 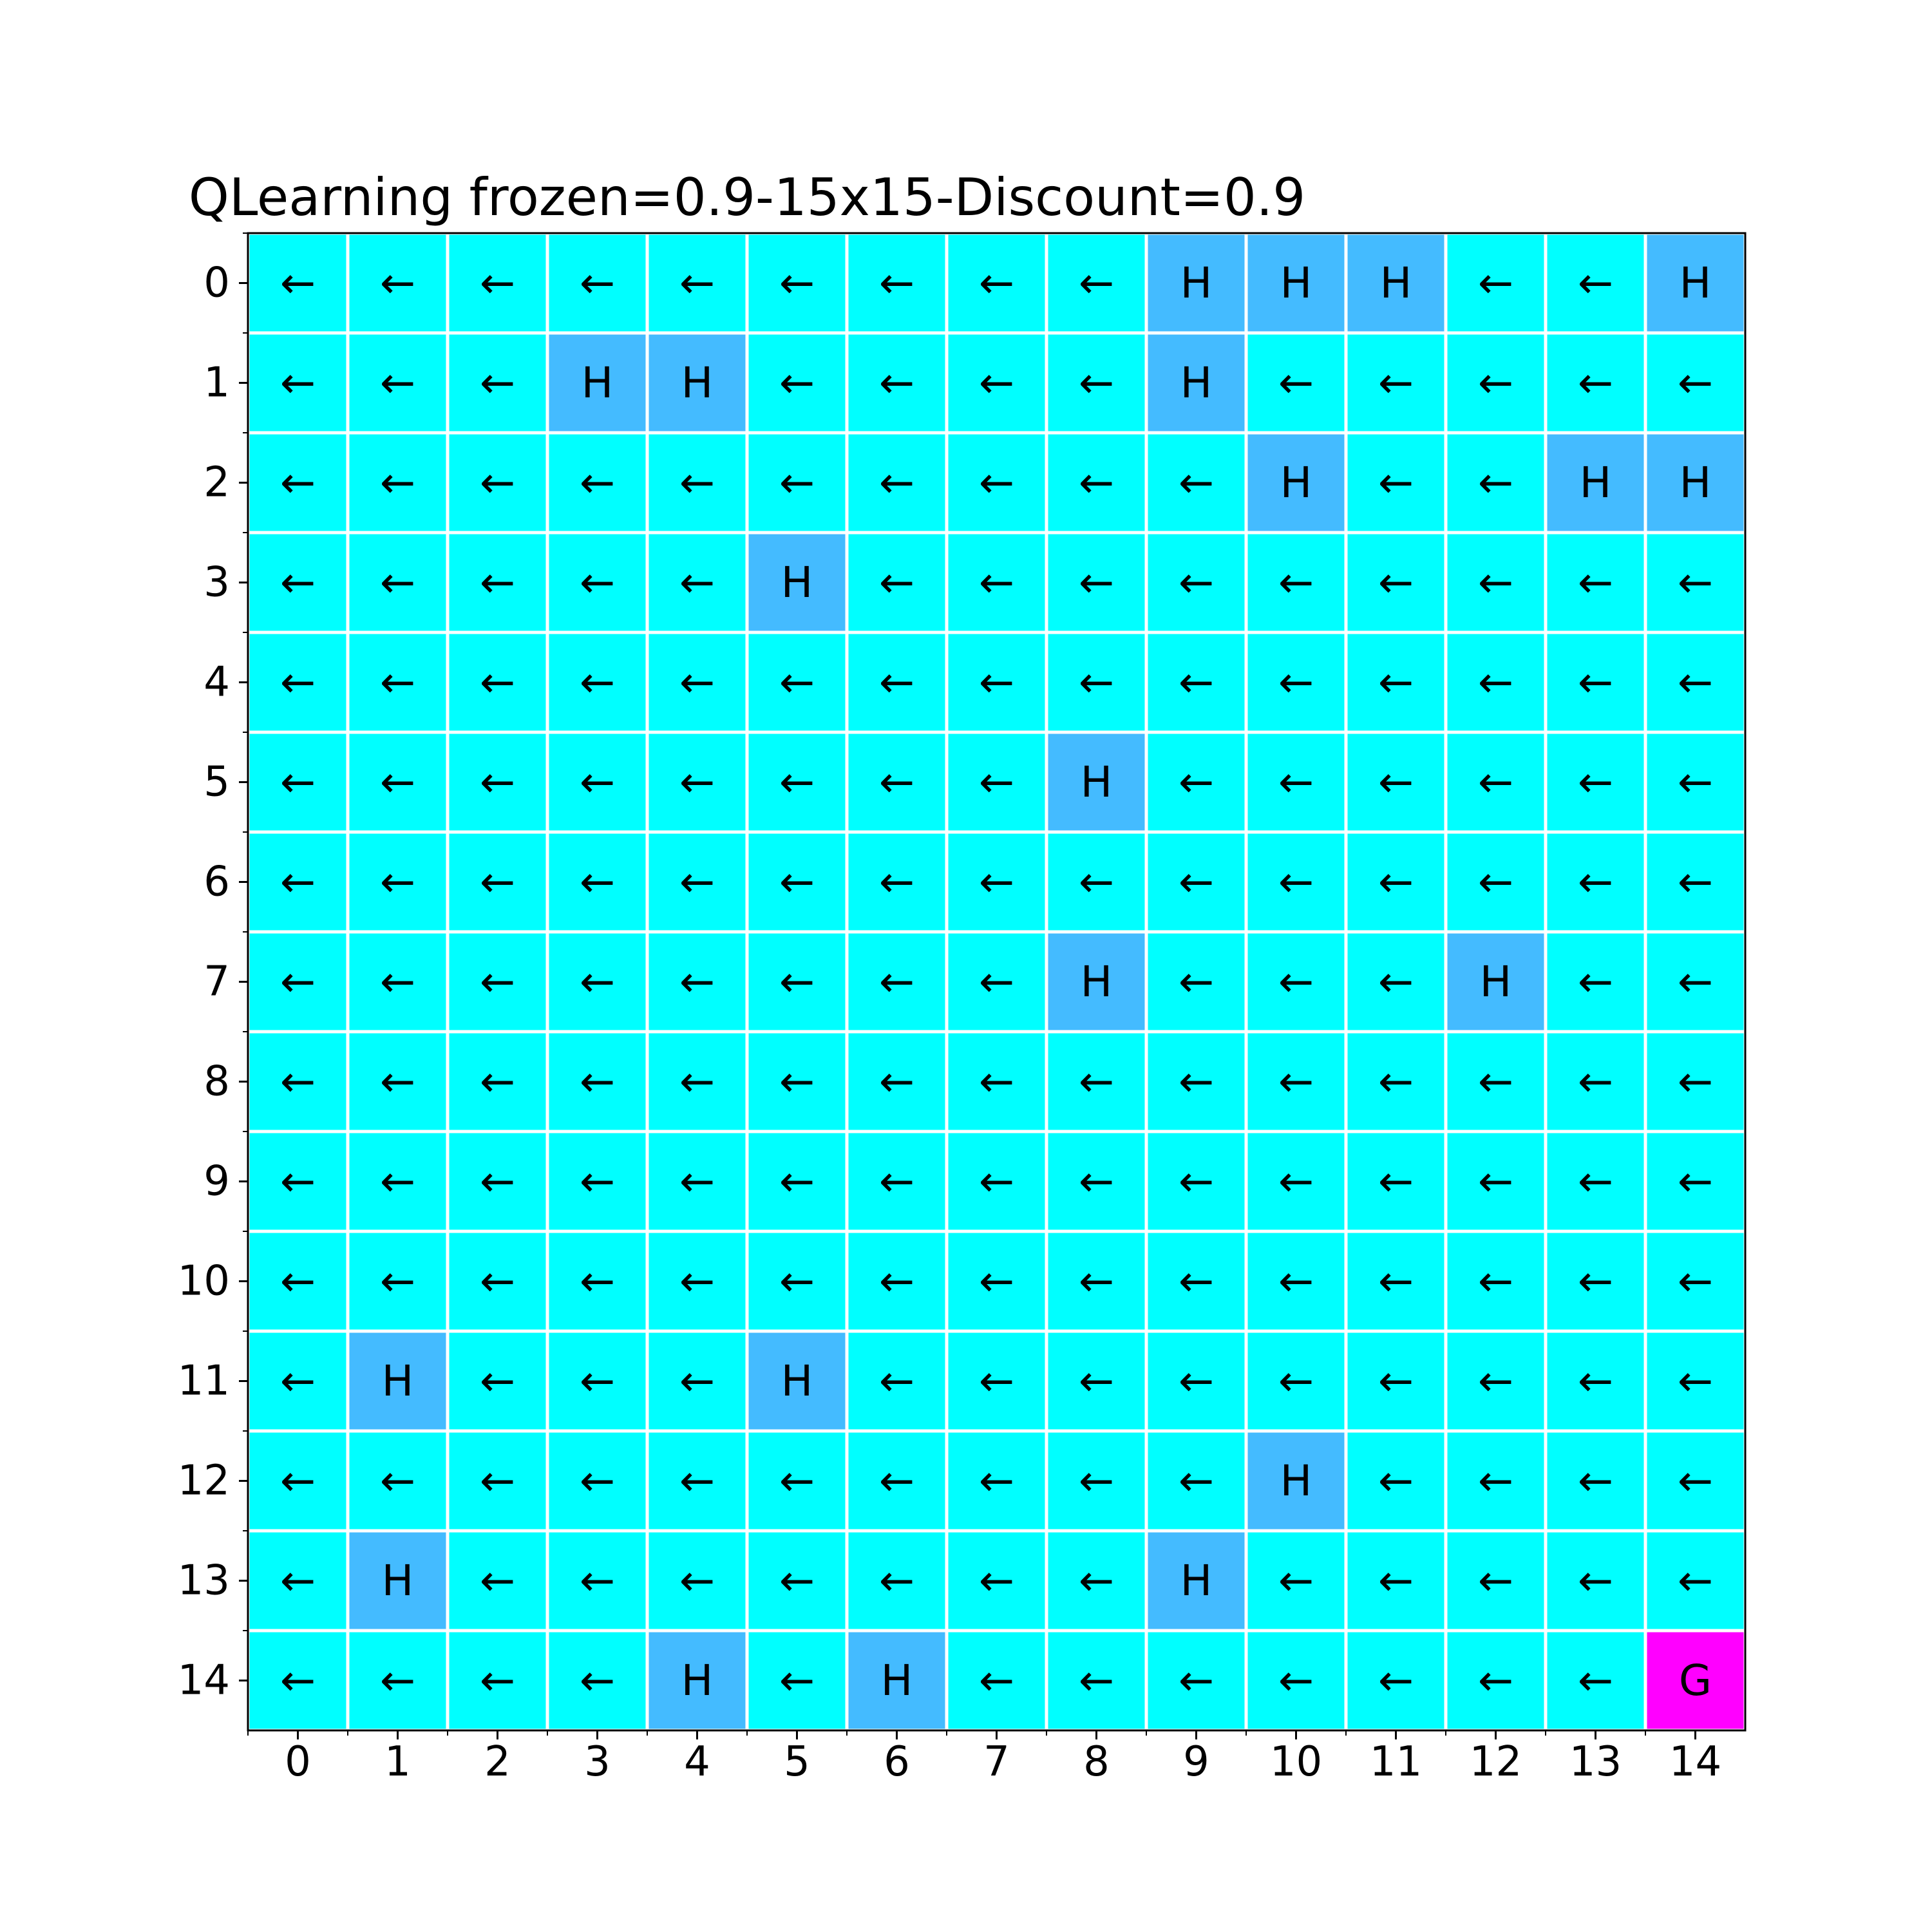 What do you see at coordinates (1396, 1481) in the screenshot?
I see `grid-cell-frozen-r12-c11` at bounding box center [1396, 1481].